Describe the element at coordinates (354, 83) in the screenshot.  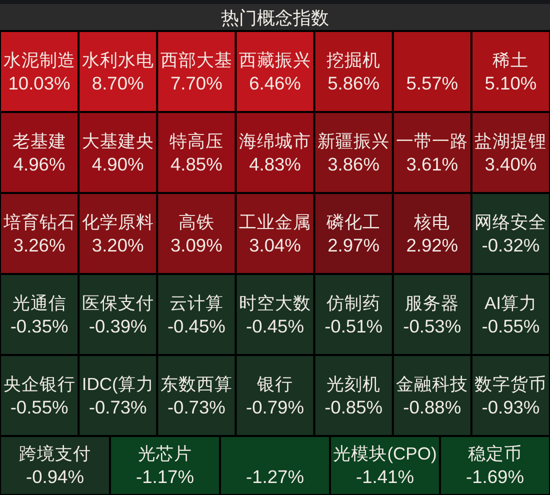
I see `data-label: 5.86%` at that location.